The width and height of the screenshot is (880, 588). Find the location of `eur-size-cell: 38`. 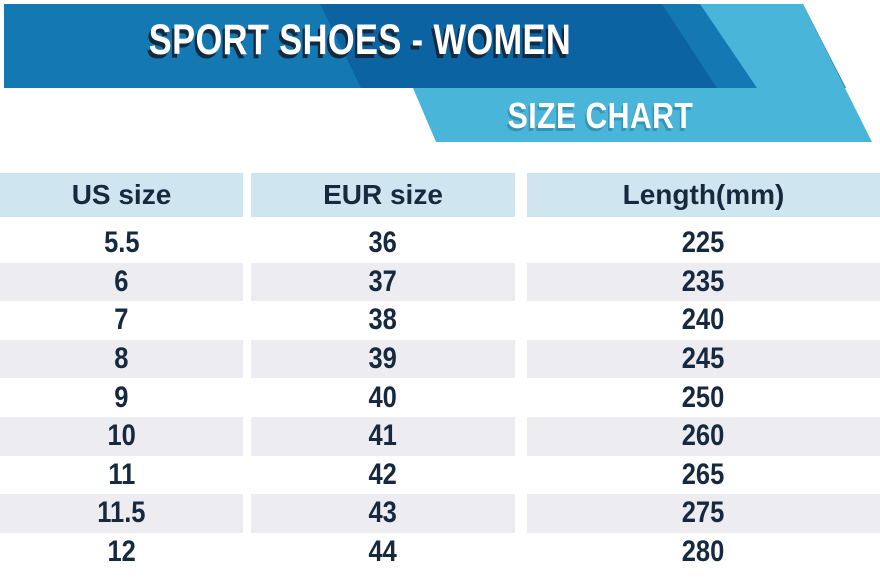

eur-size-cell: 38 is located at coordinates (383, 320).